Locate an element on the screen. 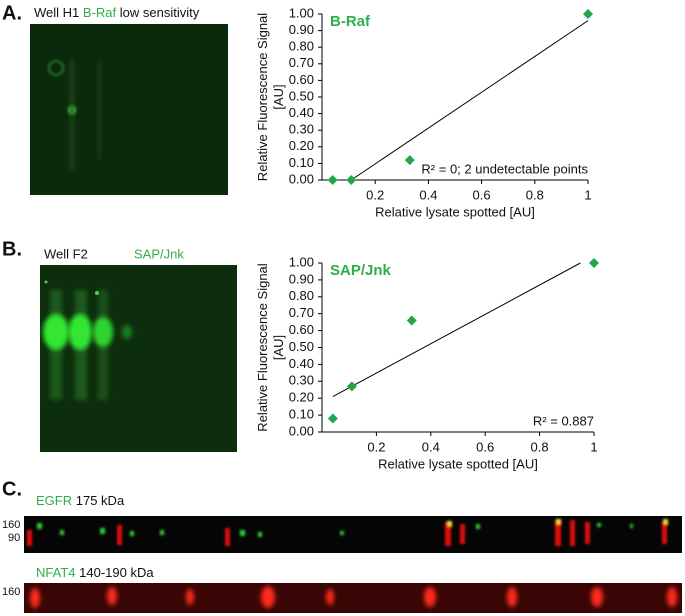 Image resolution: width=685 pixels, height=616 pixels. blot-caption: EGFR 175 kDa is located at coordinates (80, 500).